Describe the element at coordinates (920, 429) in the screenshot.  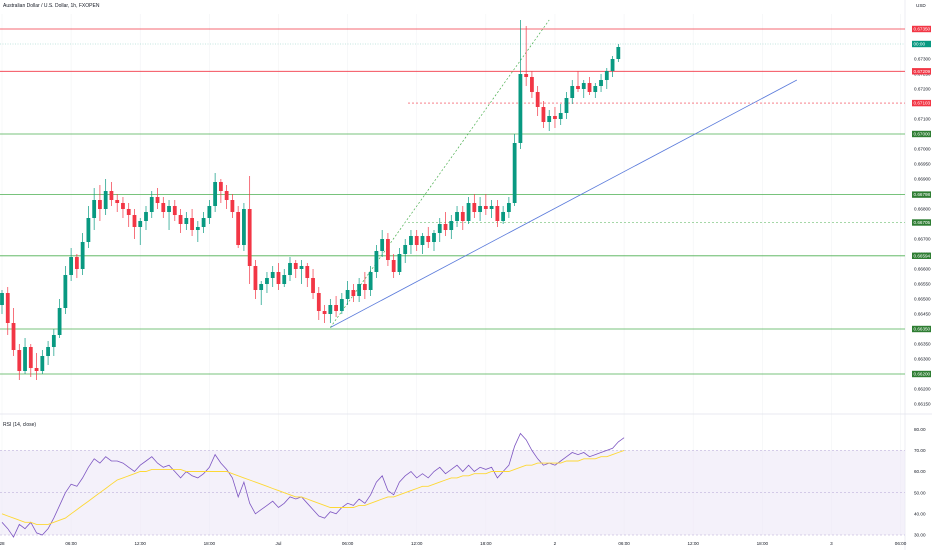
I see `rsi-axis-tick-label: 80.00` at that location.